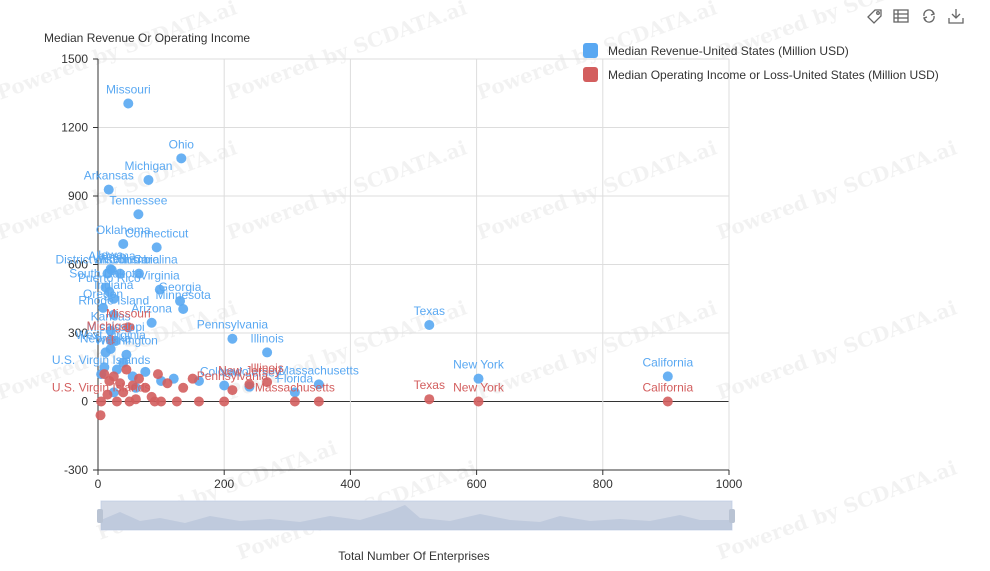  Describe the element at coordinates (100, 516) in the screenshot. I see `zoom-handle-left` at that location.